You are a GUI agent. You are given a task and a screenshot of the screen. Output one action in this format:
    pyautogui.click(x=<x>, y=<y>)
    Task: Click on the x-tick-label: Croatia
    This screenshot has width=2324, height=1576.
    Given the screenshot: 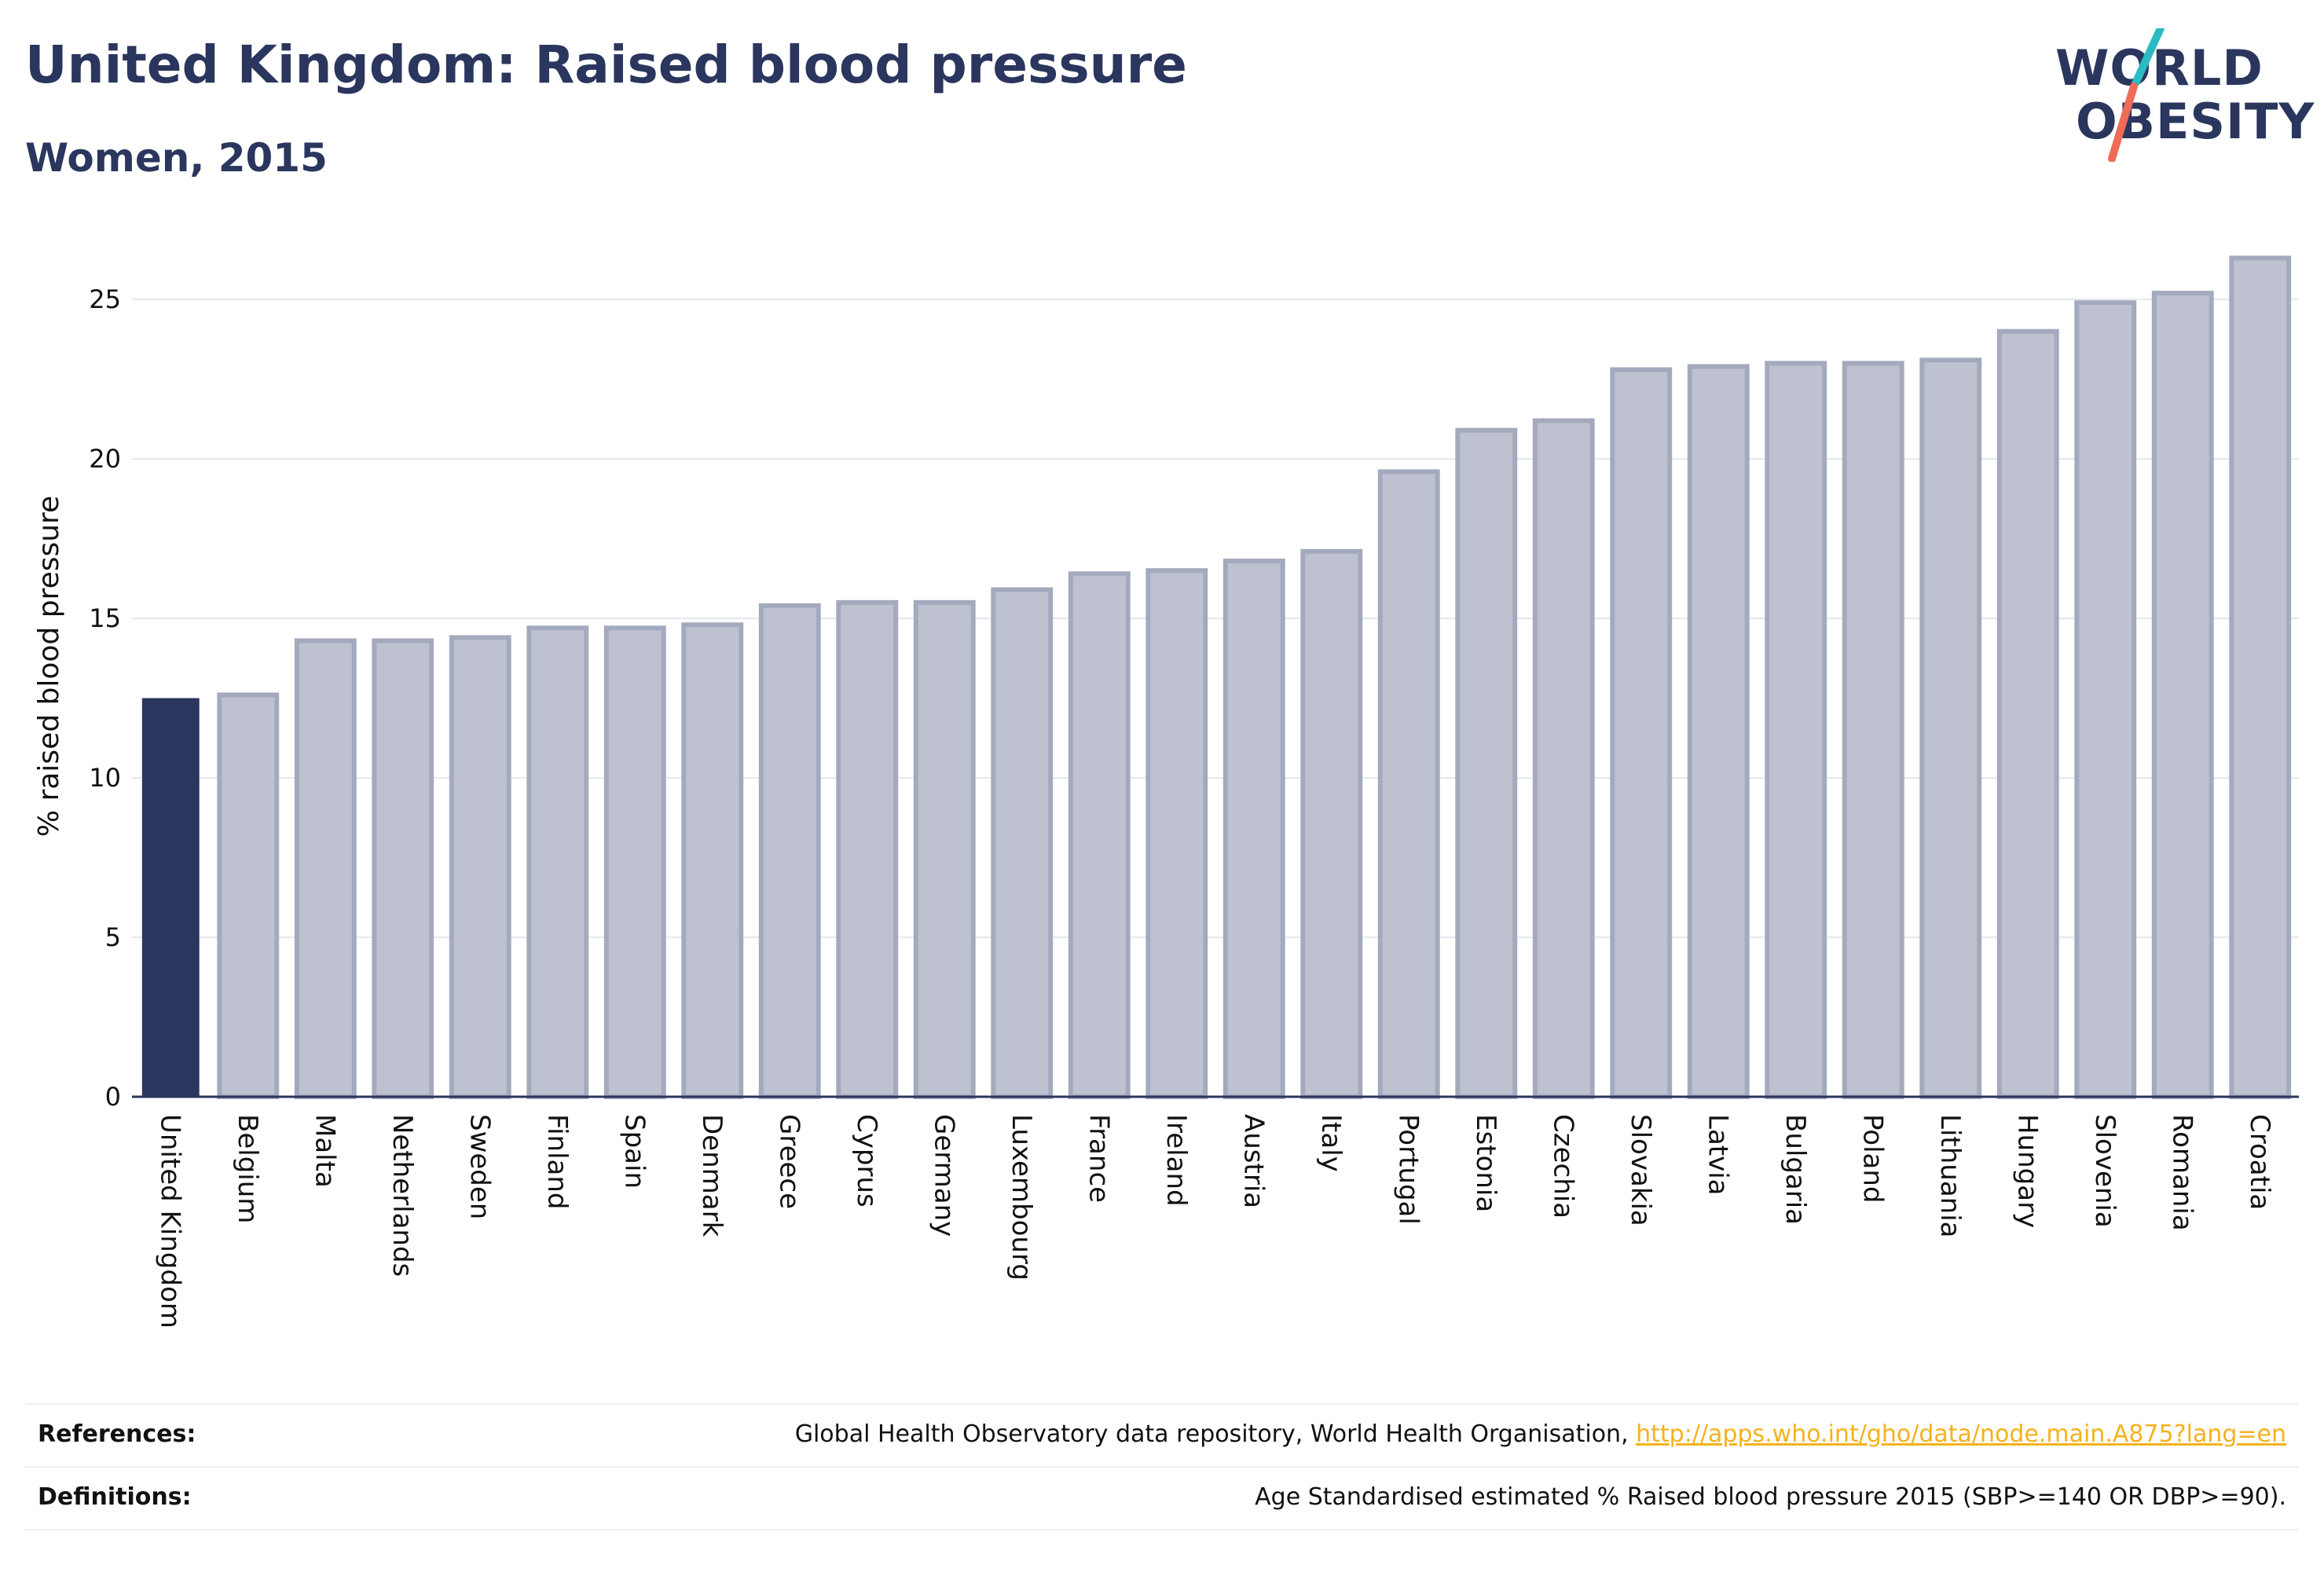 What is the action you would take?
    pyautogui.click(x=2259, y=1162)
    